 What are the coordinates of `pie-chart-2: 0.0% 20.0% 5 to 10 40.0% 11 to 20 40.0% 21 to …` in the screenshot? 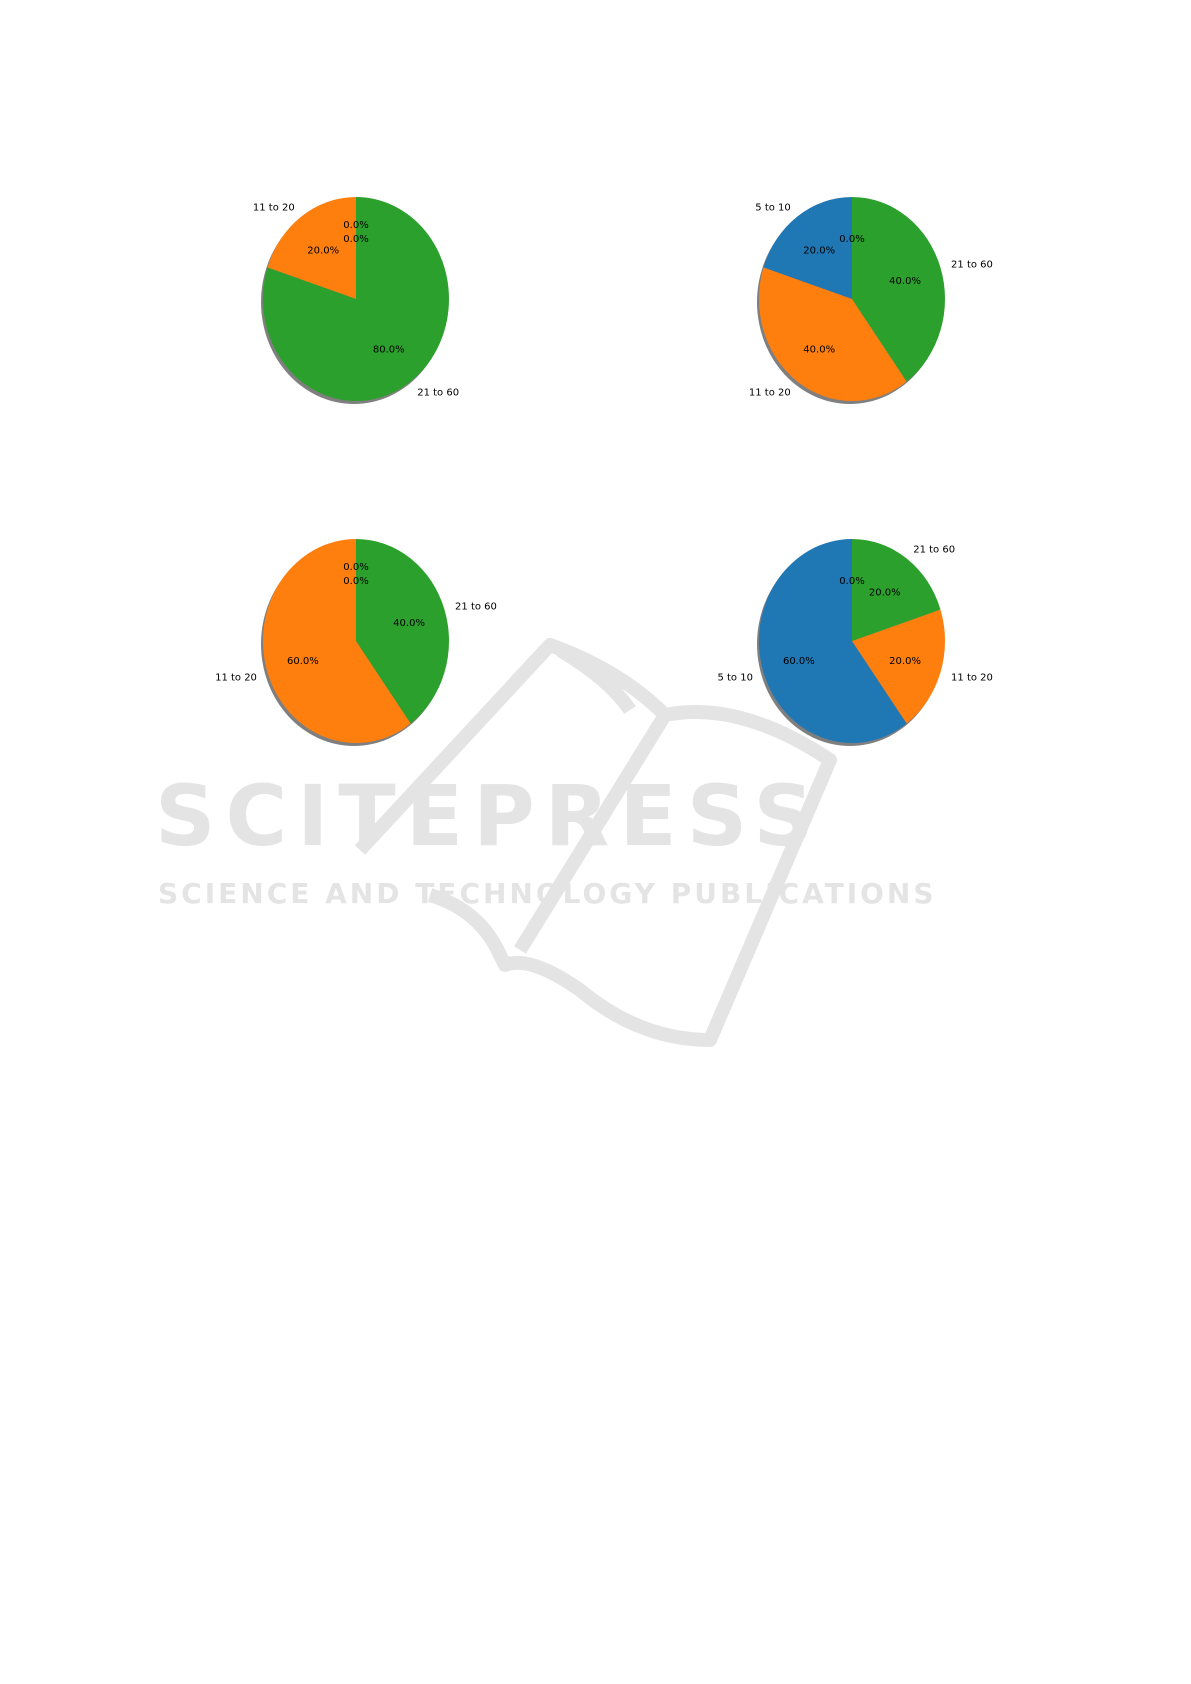 It's located at (871, 300).